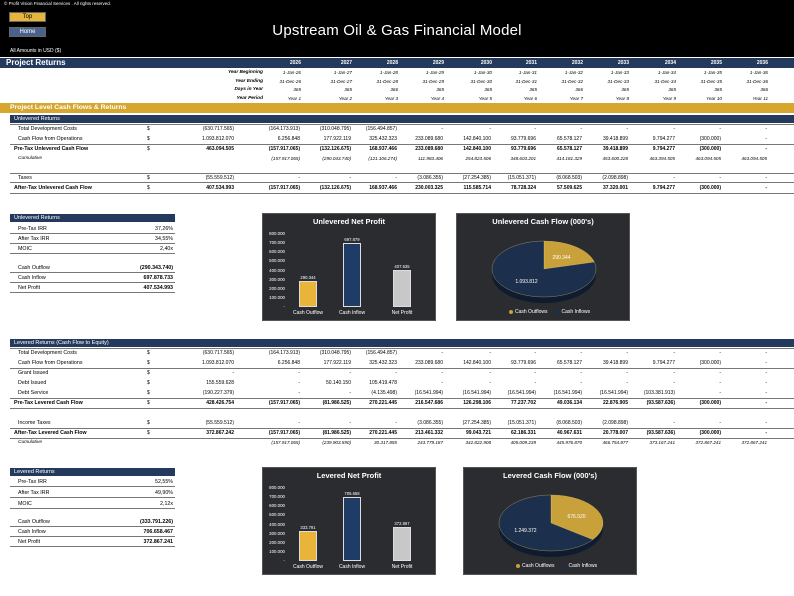  I want to click on table-cell: (3.086.355), so click(430, 423).